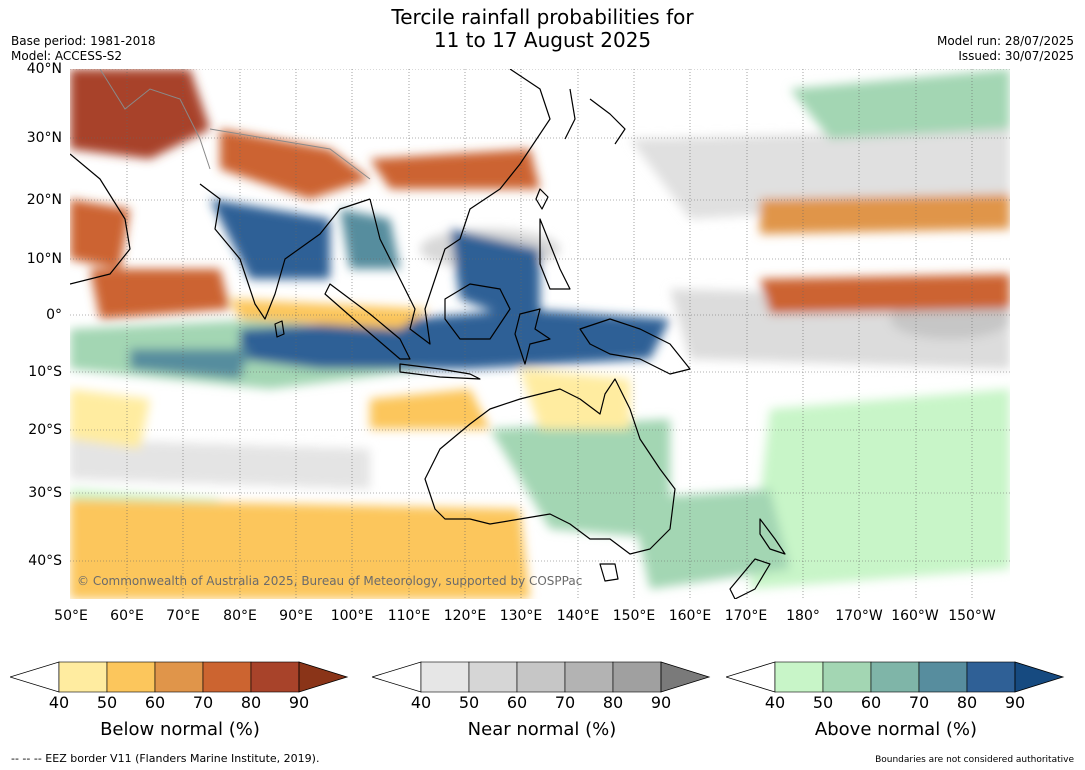  I want to click on colorbar-above-normal, so click(895, 679).